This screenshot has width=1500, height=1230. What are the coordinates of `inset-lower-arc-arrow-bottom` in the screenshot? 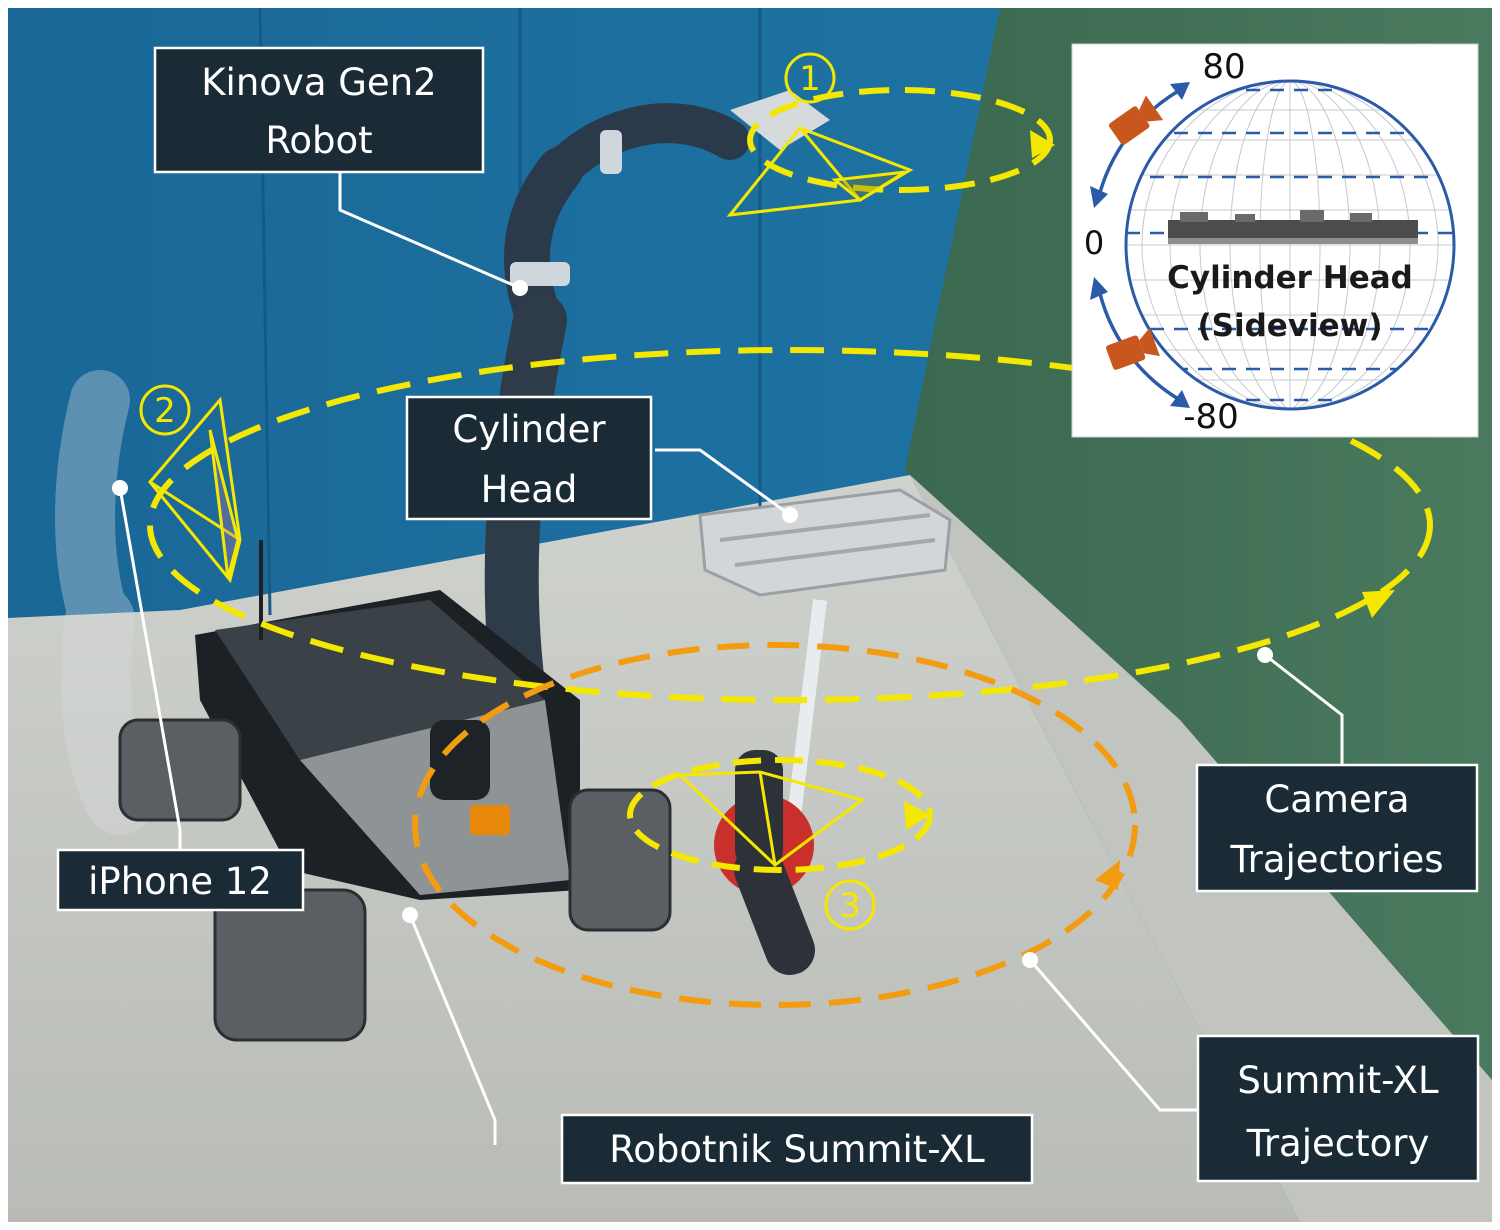 It's located at (1180, 399).